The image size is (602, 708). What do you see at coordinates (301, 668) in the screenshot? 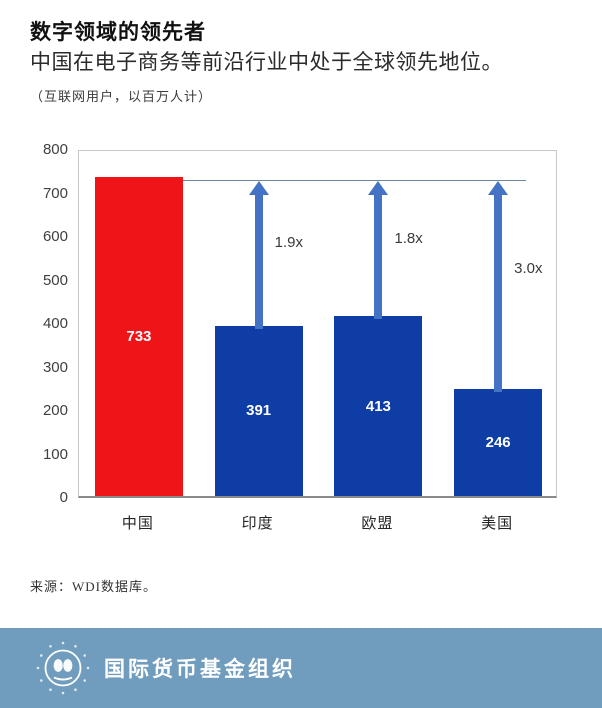
I see `footer: 国际货币基金组织` at bounding box center [301, 668].